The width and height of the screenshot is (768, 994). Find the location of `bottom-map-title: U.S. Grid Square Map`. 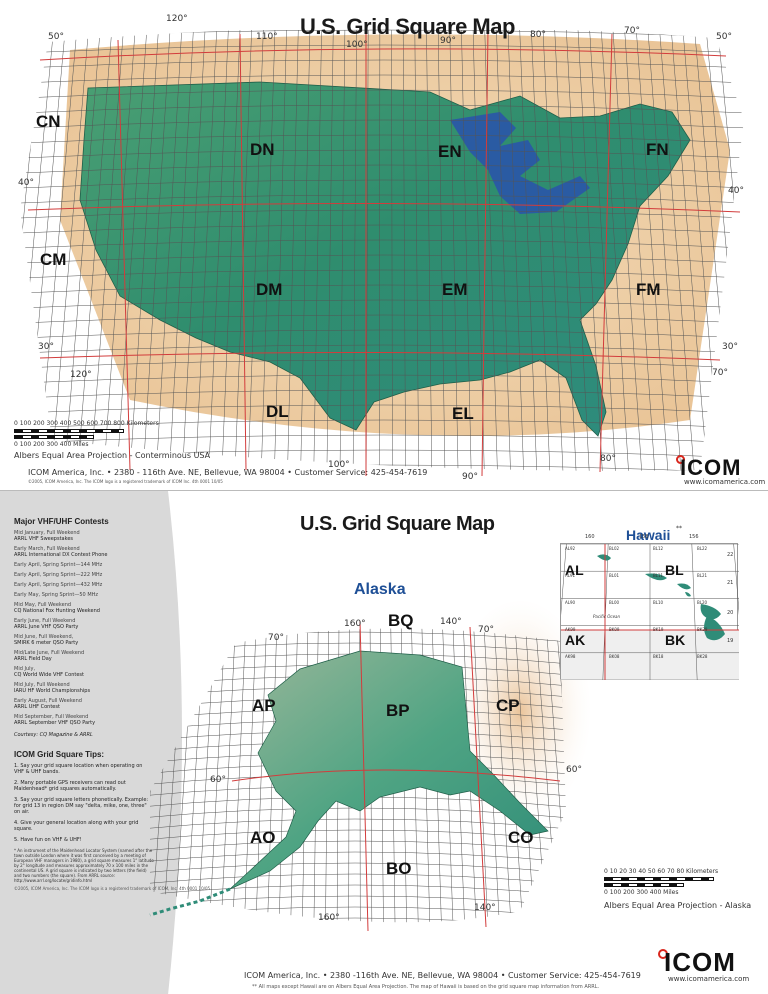

bottom-map-title: U.S. Grid Square Map is located at coordinates (397, 524).